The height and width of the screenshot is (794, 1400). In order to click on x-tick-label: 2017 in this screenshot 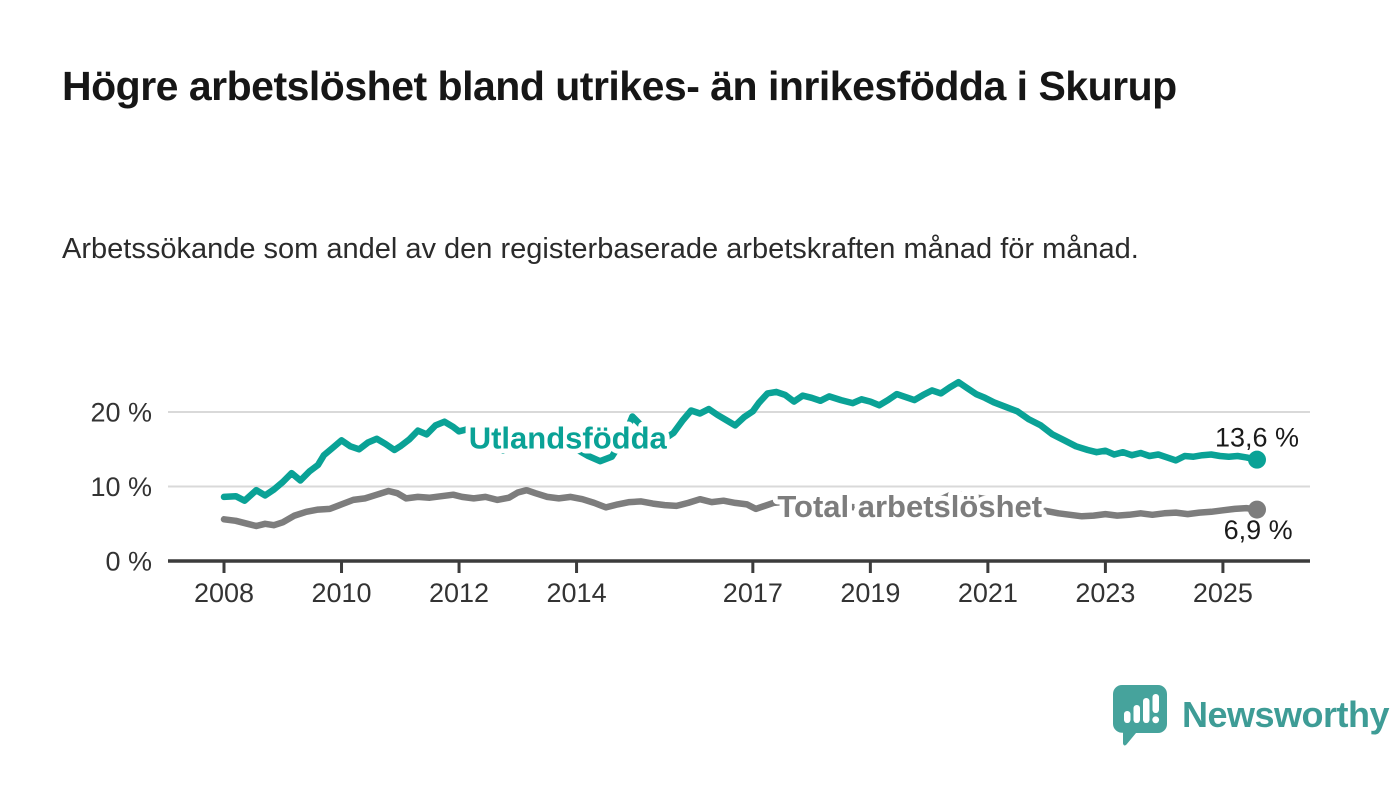, I will do `click(753, 593)`.